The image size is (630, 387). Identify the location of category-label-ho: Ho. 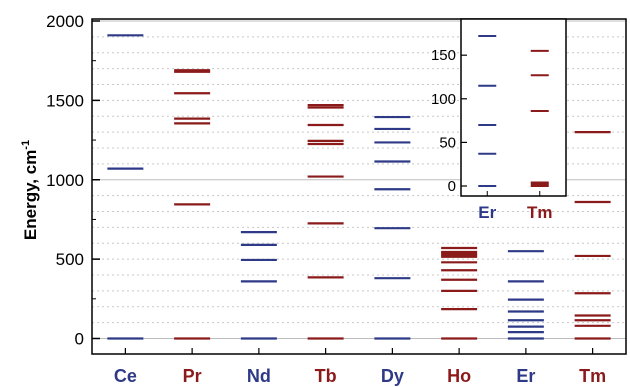
(459, 376).